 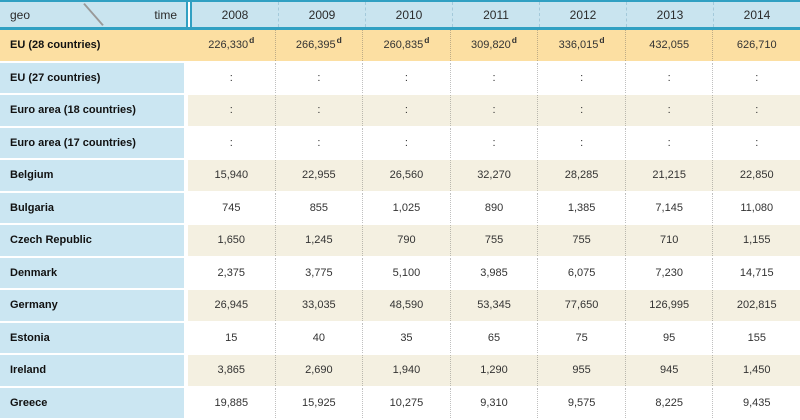 I want to click on value-cell: 309,820d, so click(x=493, y=45).